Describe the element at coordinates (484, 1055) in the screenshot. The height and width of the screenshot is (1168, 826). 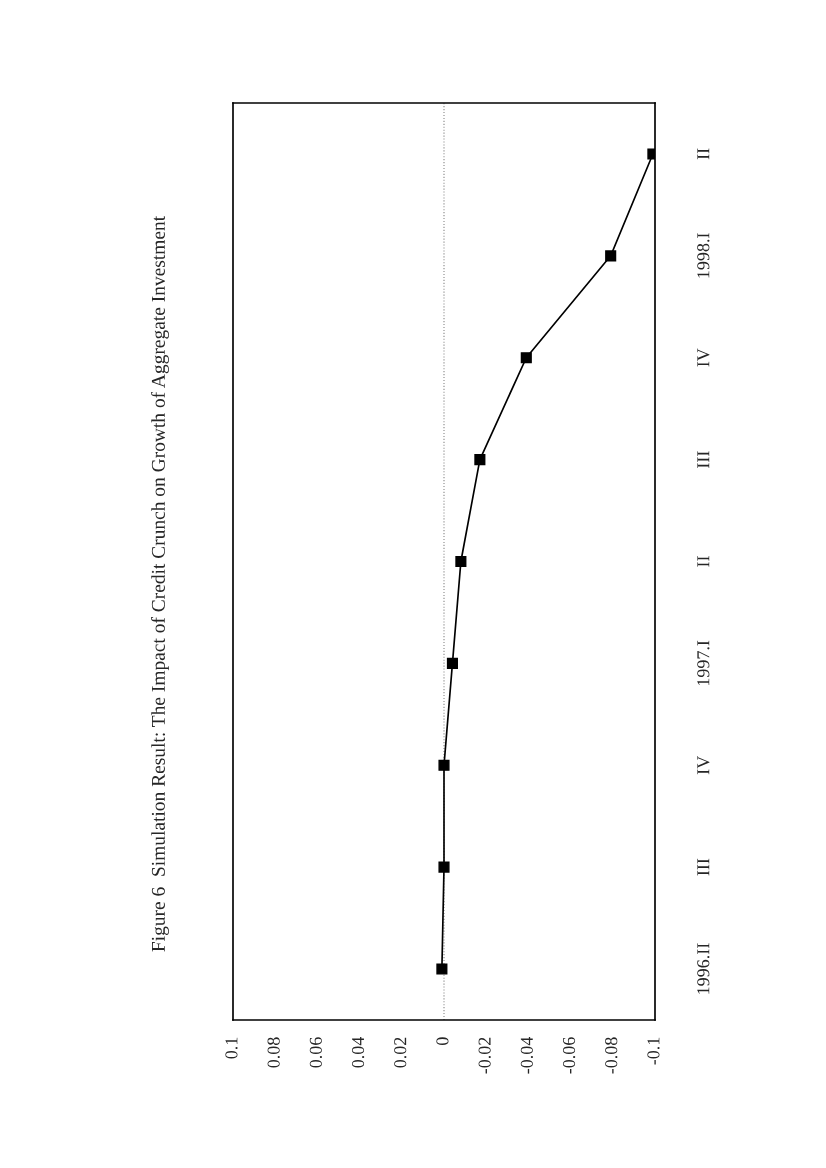
I see `x-tick-label: -0.02` at that location.